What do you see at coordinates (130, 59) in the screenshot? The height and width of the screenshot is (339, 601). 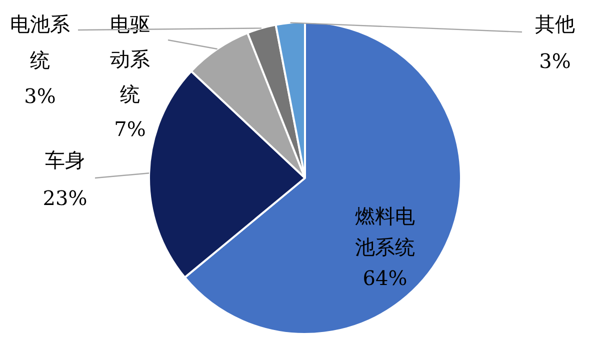 I see `slice-label: 电驱动系统` at bounding box center [130, 59].